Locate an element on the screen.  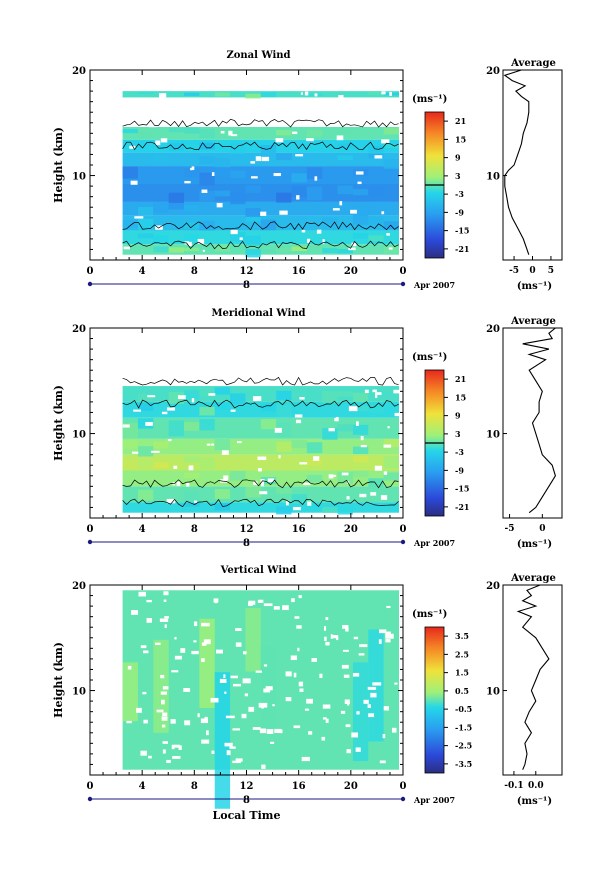
y-tick-label: 10 is located at coordinates (79, 692).